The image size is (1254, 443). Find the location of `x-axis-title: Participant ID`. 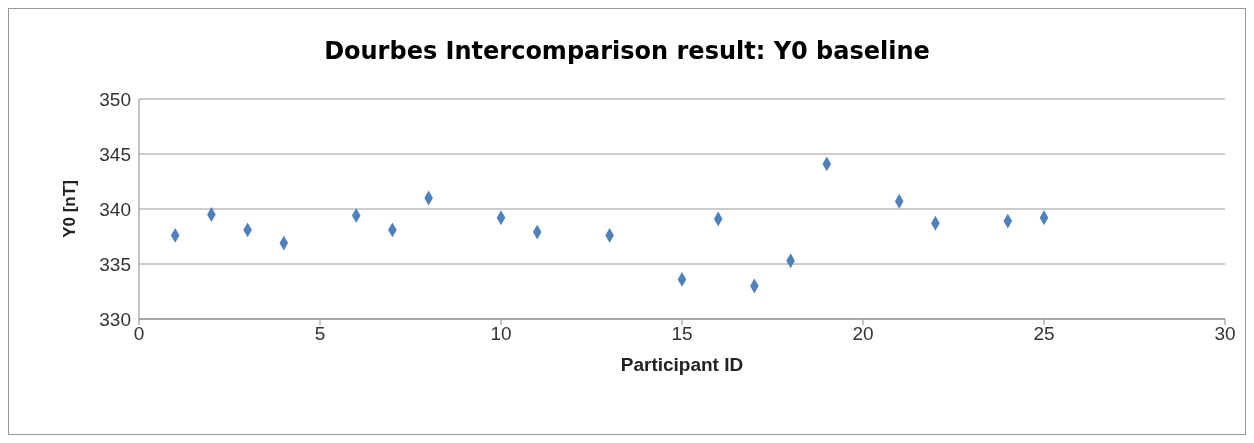

x-axis-title: Participant ID is located at coordinates (682, 364).